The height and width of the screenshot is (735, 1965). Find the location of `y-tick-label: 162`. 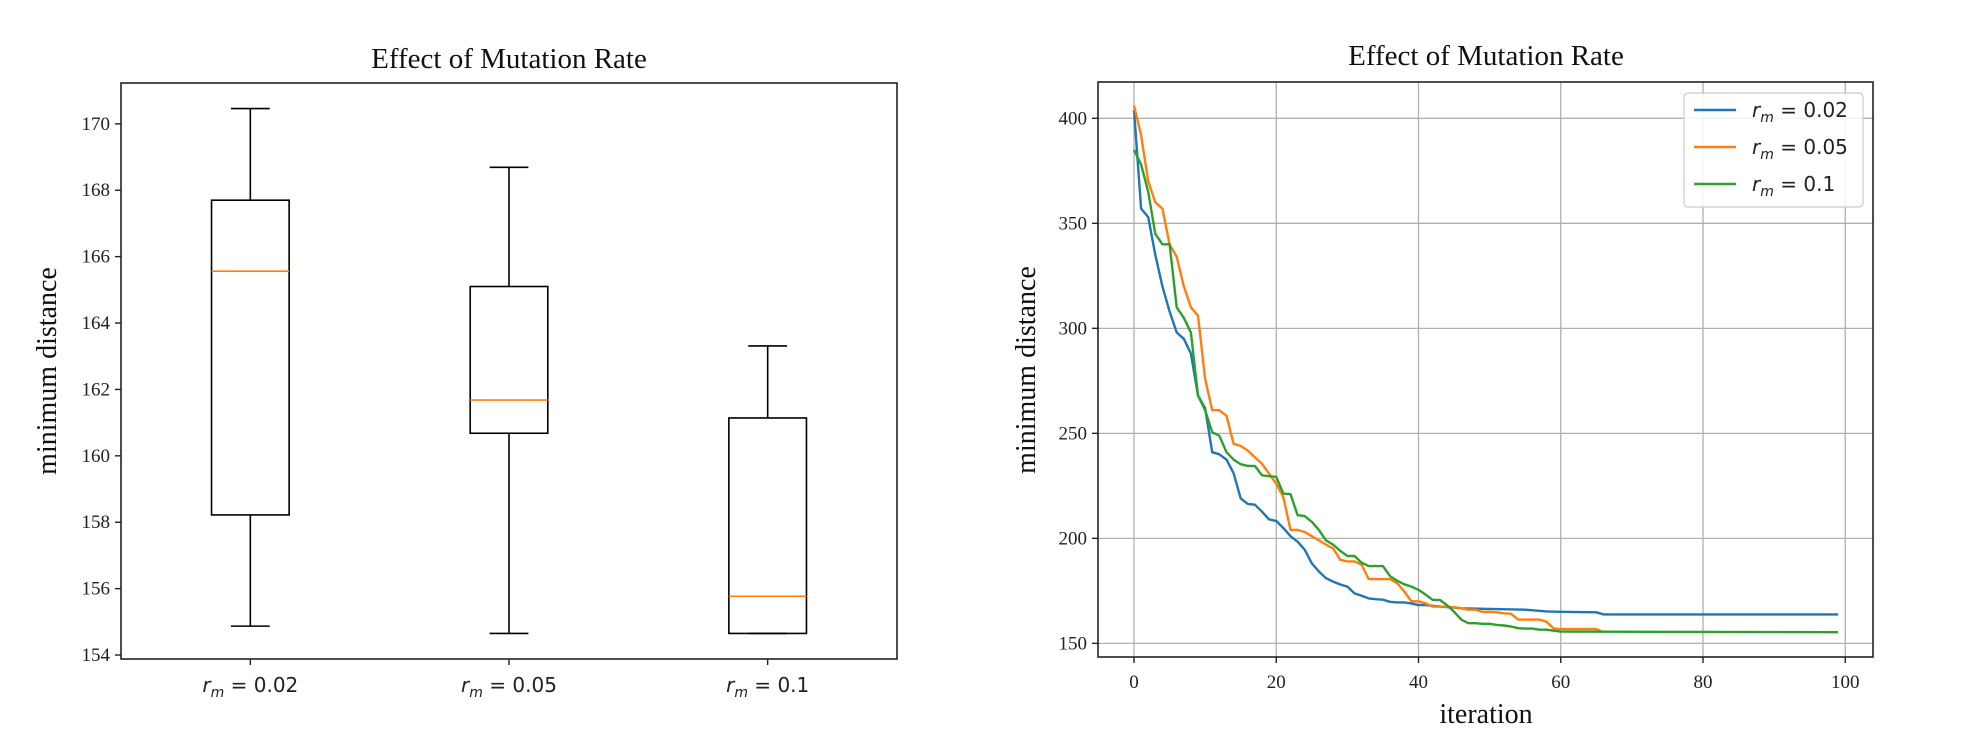

y-tick-label: 162 is located at coordinates (96, 389).